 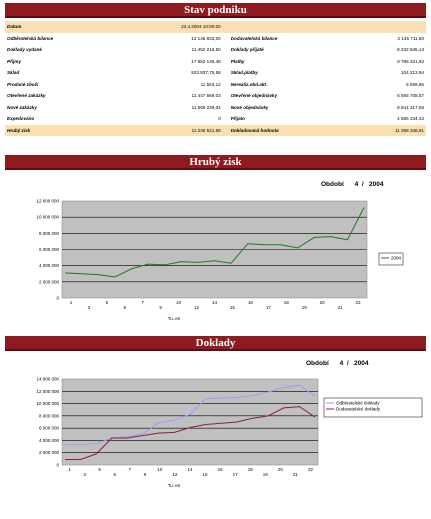 What do you see at coordinates (174, 318) in the screenshot?
I see `x-axis-label: Tu..en` at bounding box center [174, 318].